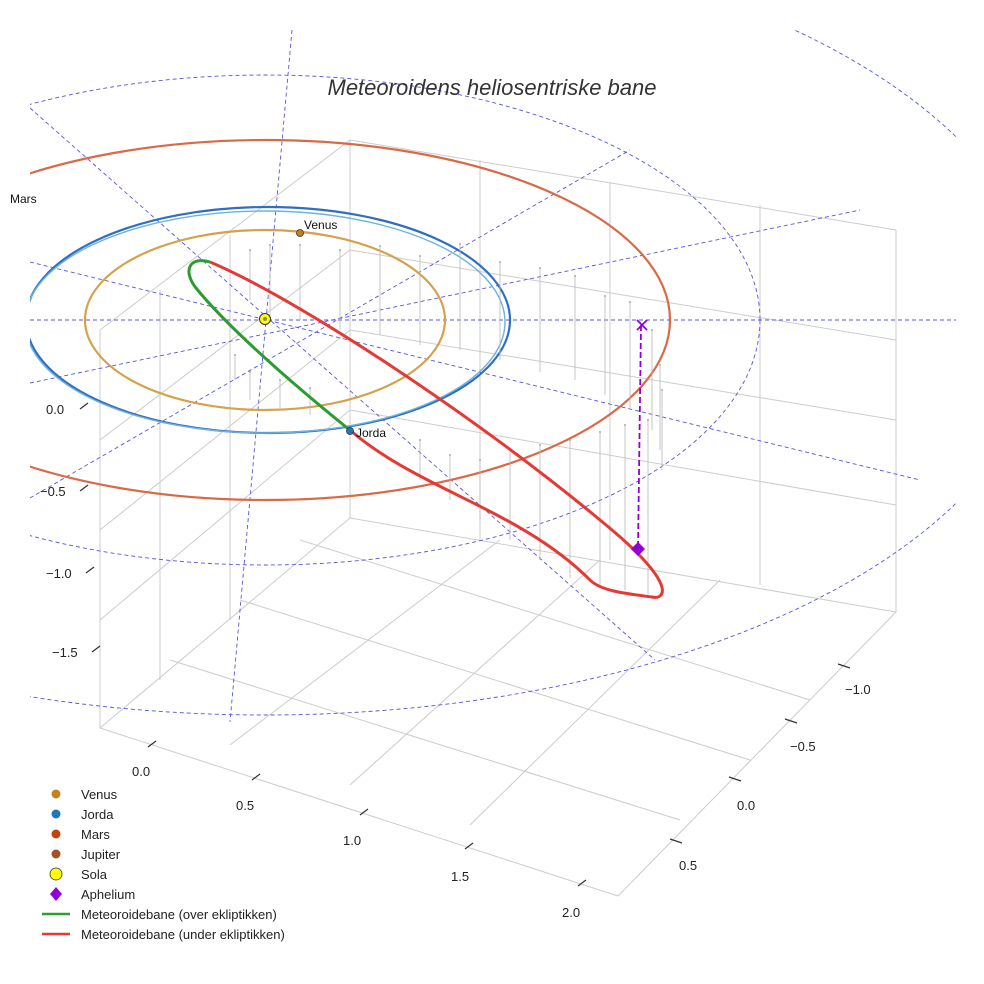  What do you see at coordinates (320, 225) in the screenshot?
I see `venus-point-label: Venus` at bounding box center [320, 225].